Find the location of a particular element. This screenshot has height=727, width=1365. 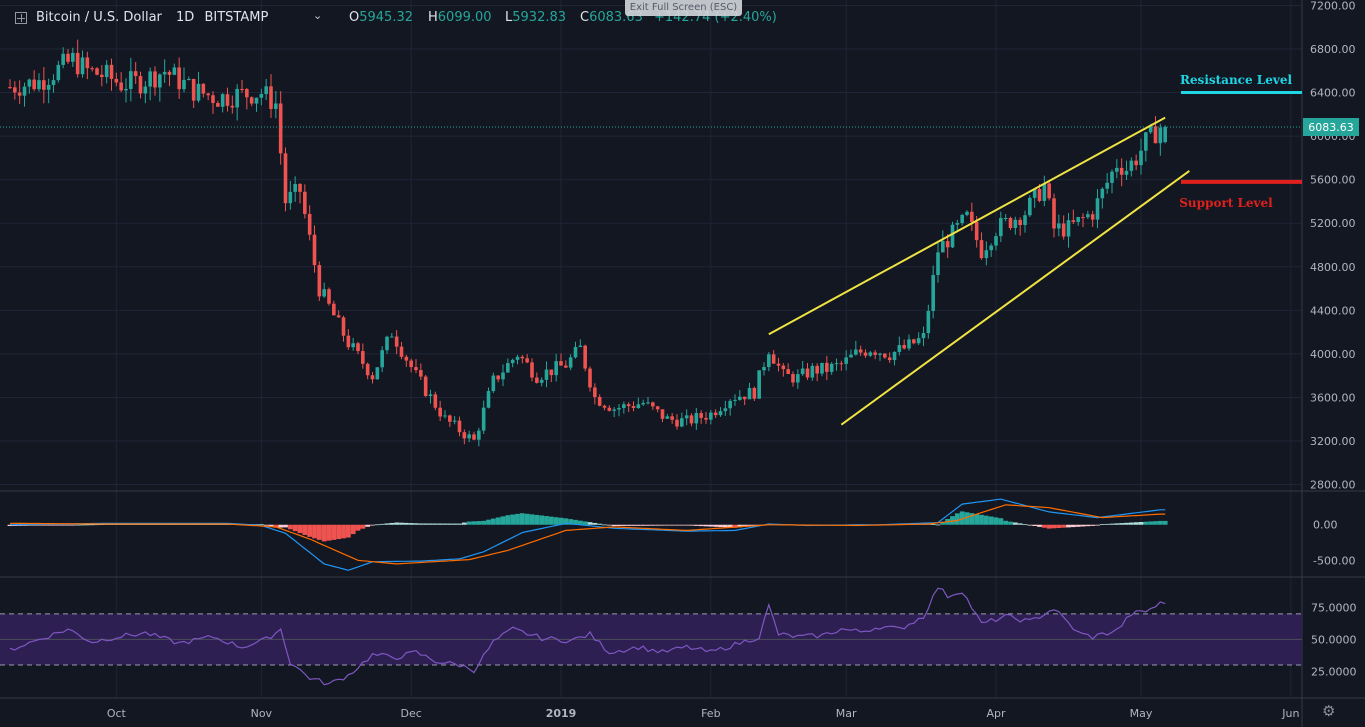

chevron-down-icon: ⌄ is located at coordinates (318, 15).